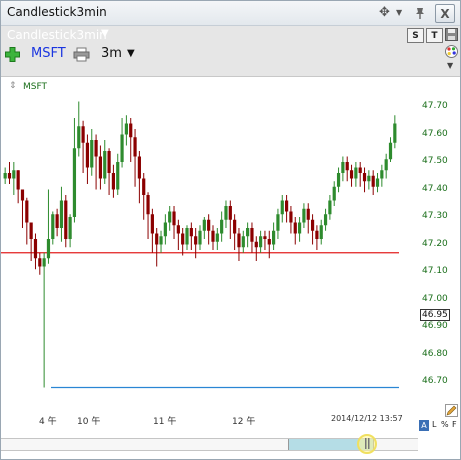  I want to click on y-tick-label: 47.60, so click(435, 133).